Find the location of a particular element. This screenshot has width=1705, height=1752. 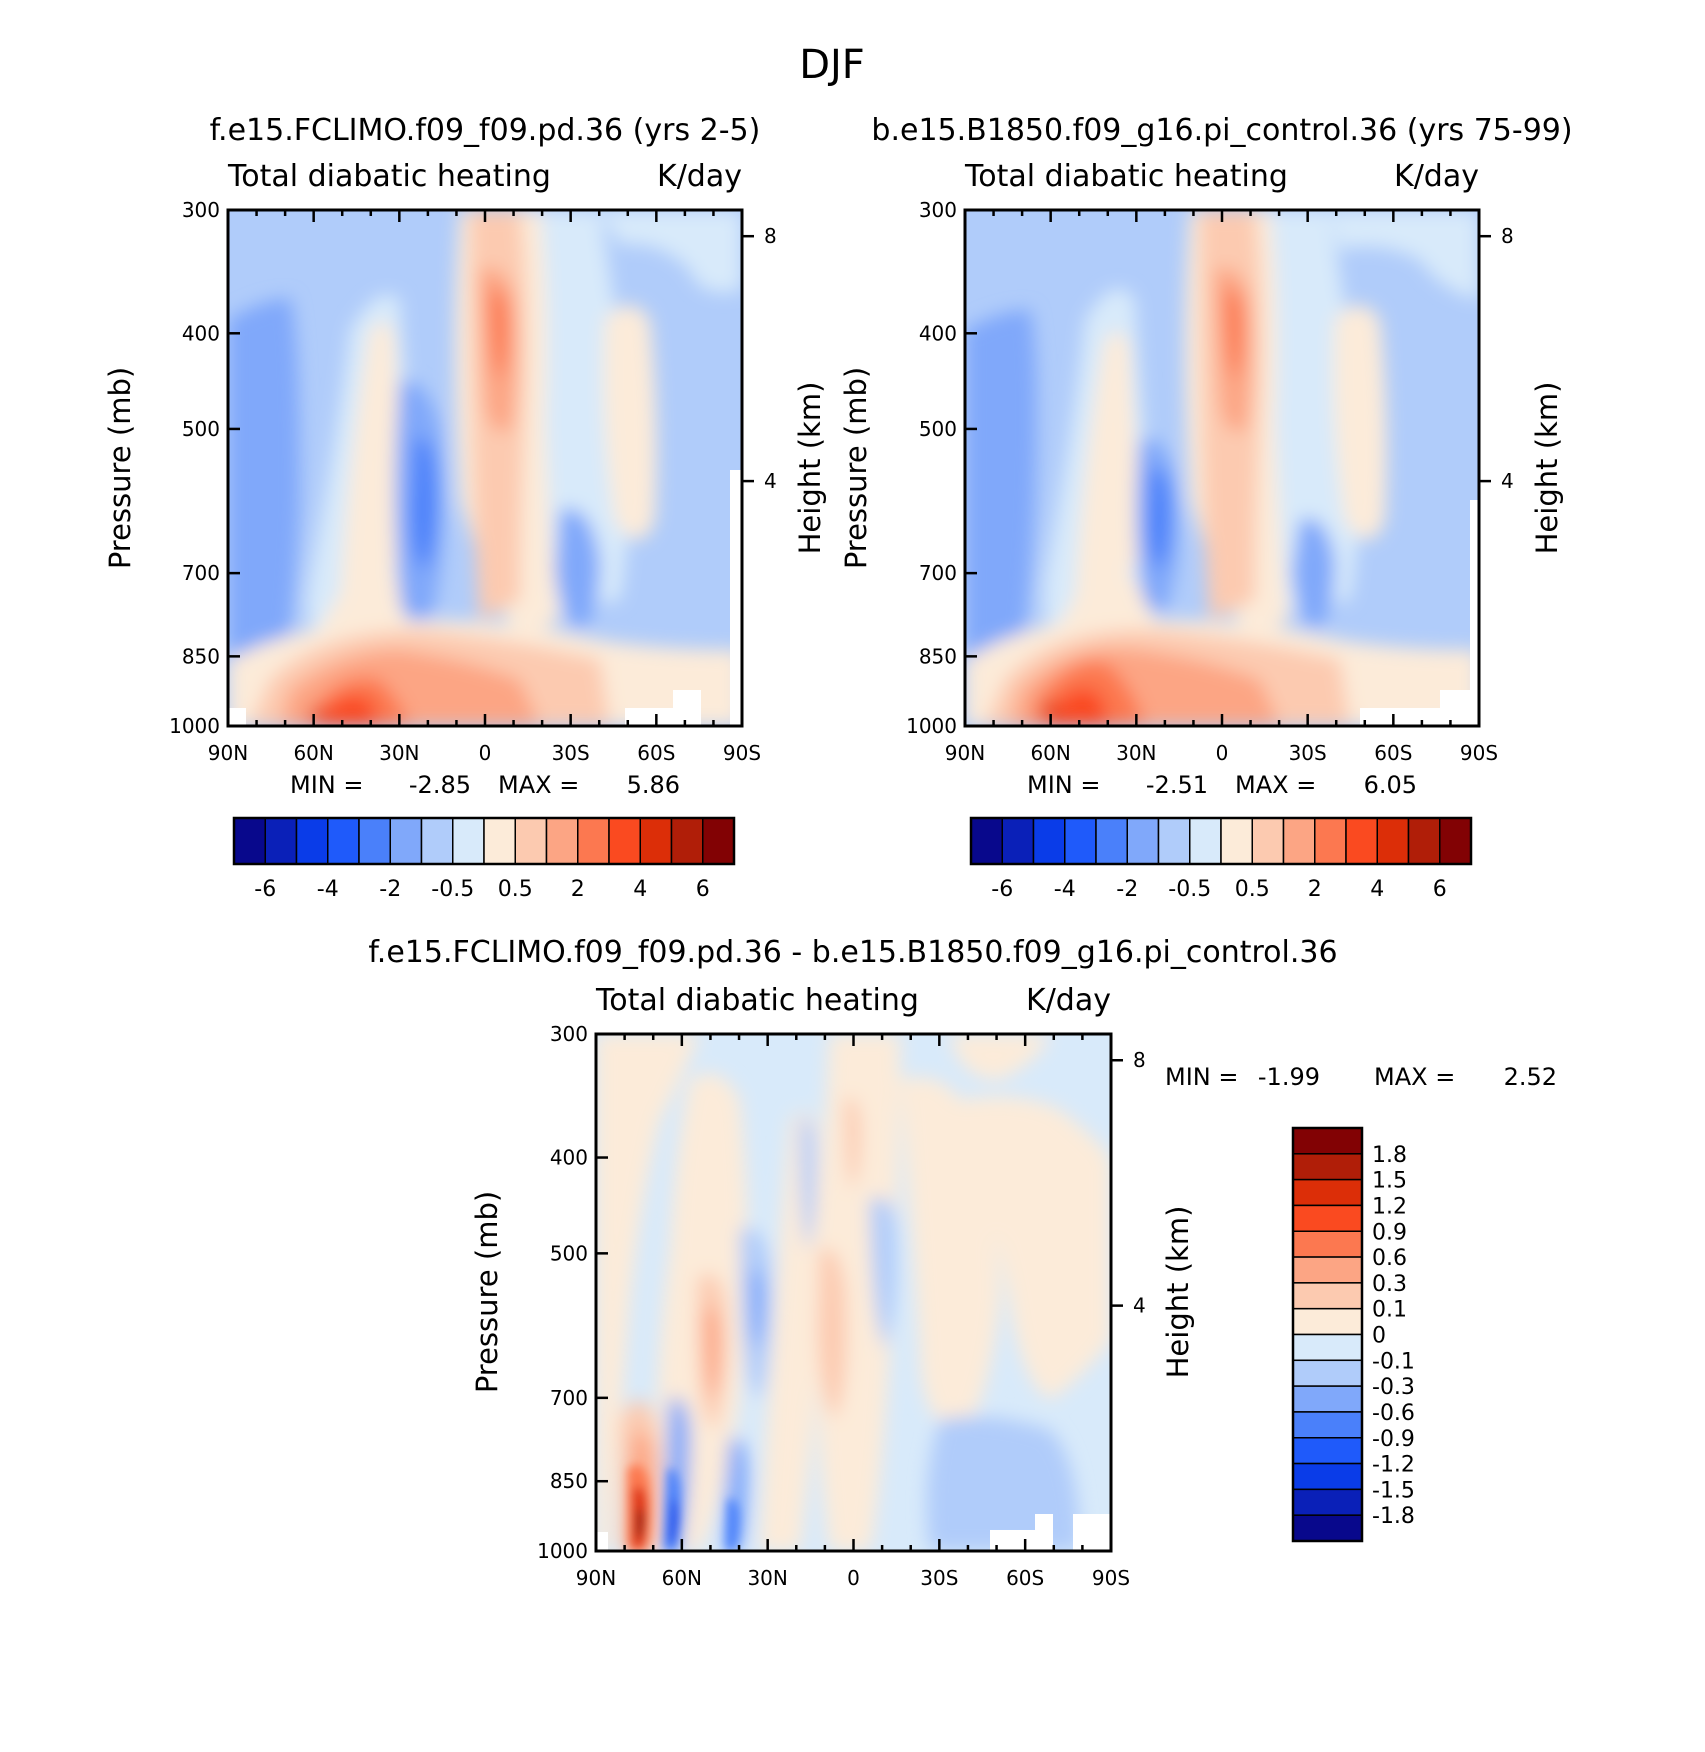

panel-2-left-string: Total diabatic heating is located at coordinates (757, 1000).